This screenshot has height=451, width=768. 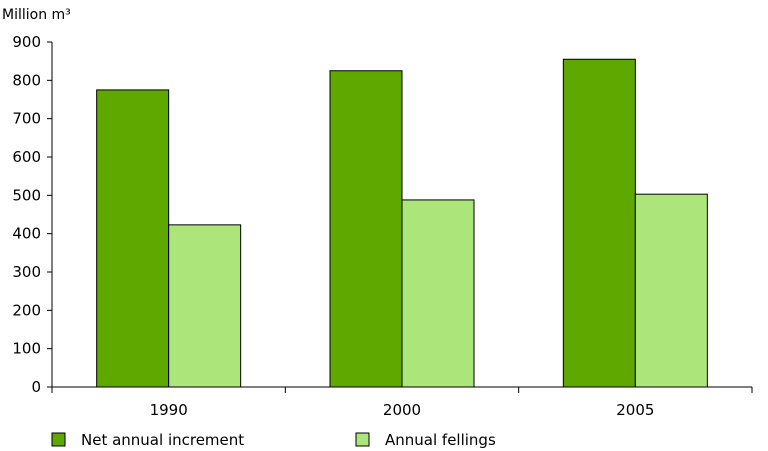 I want to click on y-tick-label: 800, so click(x=26, y=80).